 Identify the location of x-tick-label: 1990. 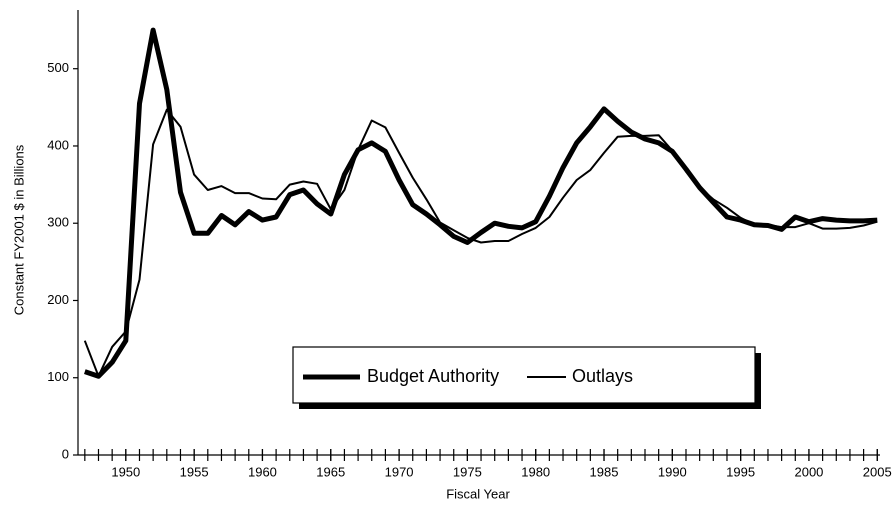
(672, 471).